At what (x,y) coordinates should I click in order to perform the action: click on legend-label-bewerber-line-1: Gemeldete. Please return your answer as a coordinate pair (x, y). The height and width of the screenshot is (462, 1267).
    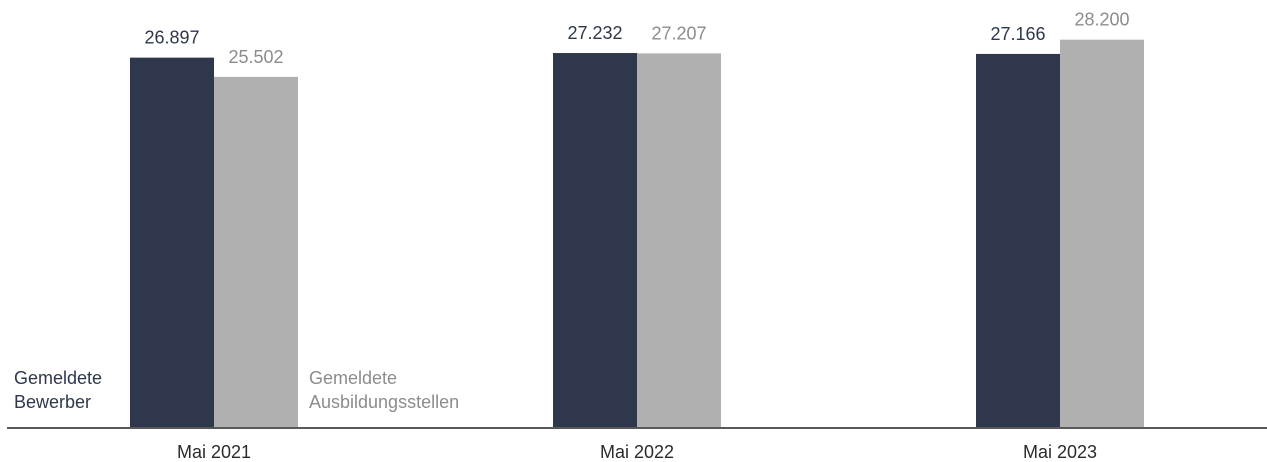
    Looking at the image, I should click on (58, 378).